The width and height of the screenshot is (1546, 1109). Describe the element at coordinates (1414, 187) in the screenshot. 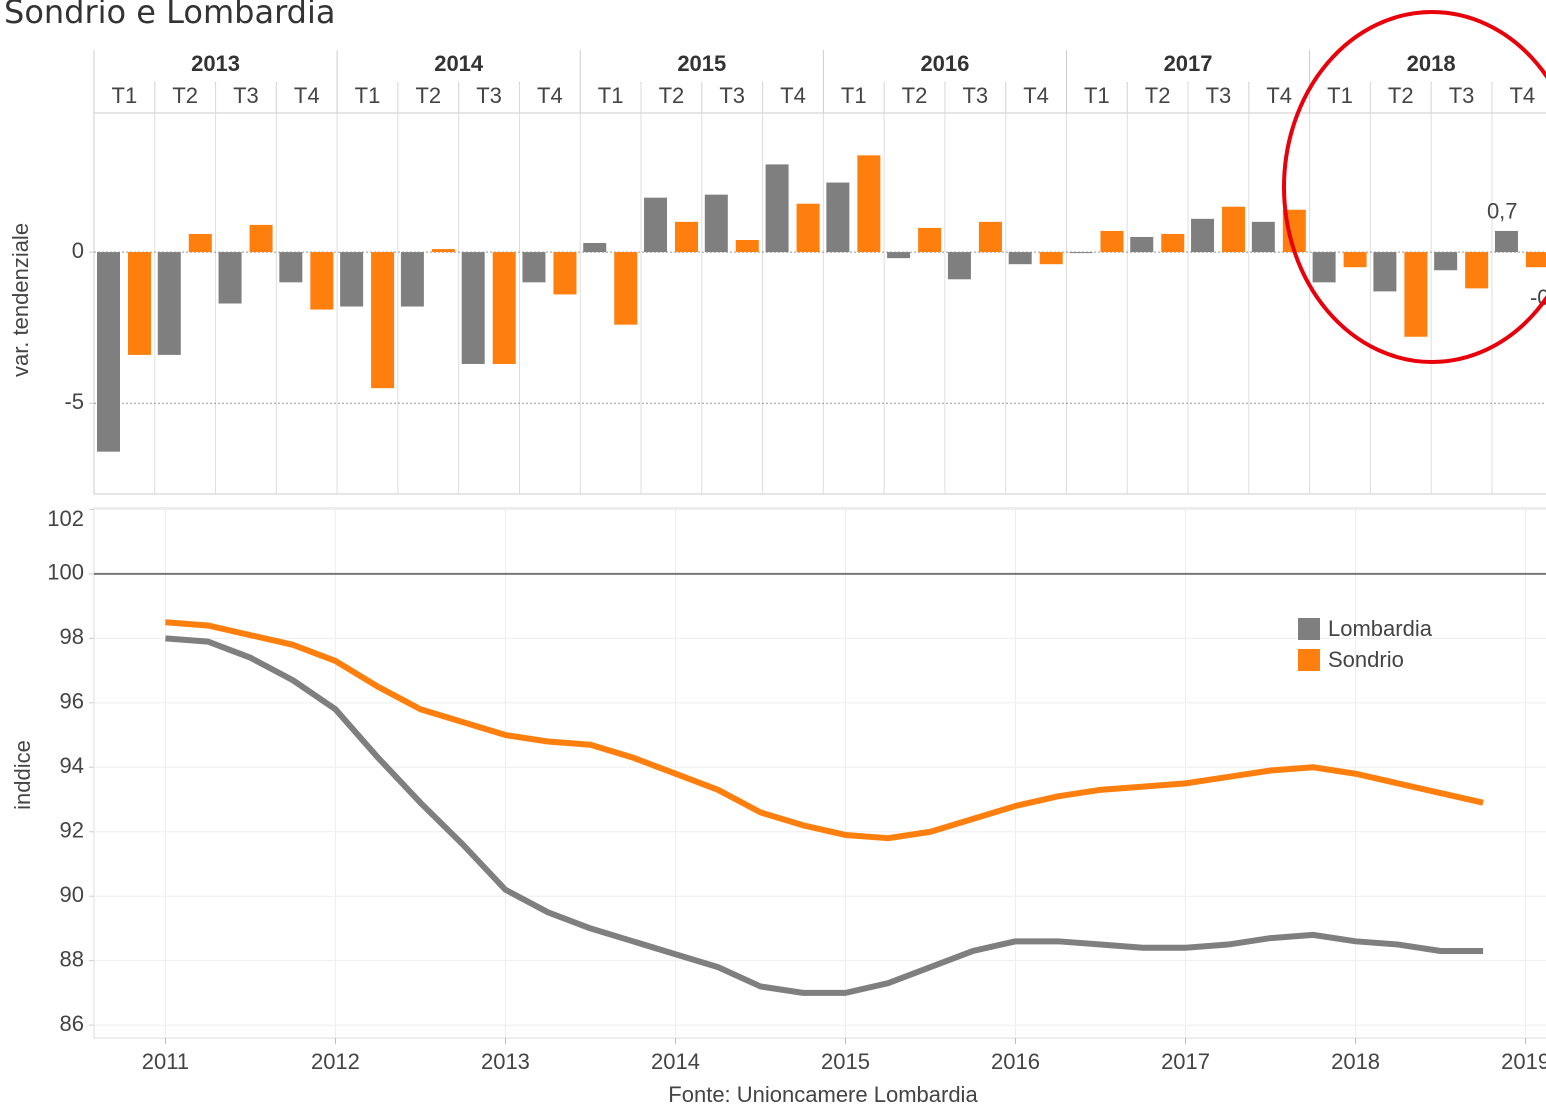

I see `highlight-circle` at that location.